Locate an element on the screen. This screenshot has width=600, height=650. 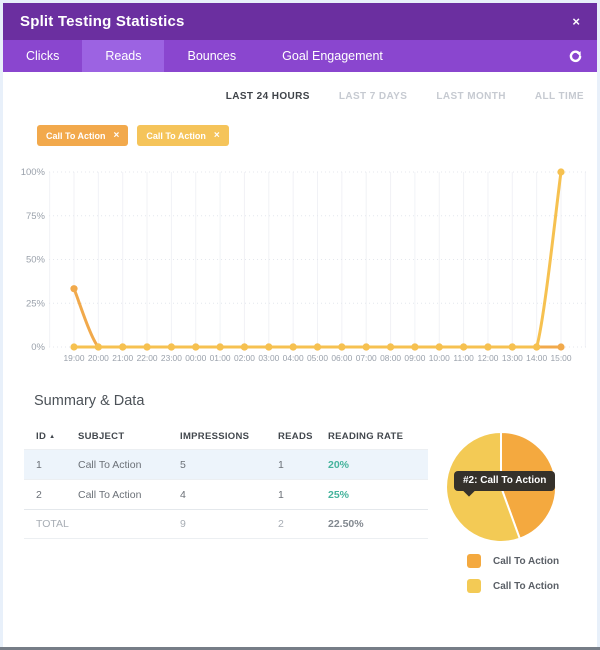
svg-text: 06:00 is located at coordinates (341, 358).